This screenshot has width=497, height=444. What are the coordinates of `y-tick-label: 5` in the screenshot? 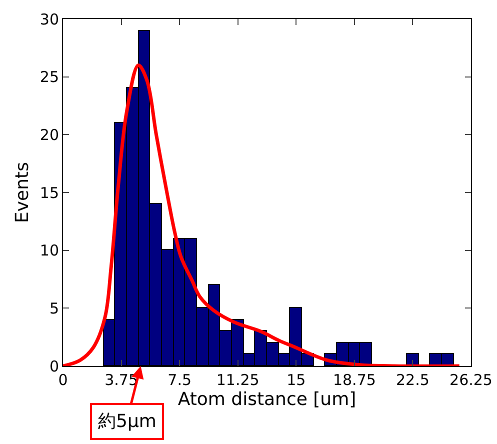 It's located at (54, 308).